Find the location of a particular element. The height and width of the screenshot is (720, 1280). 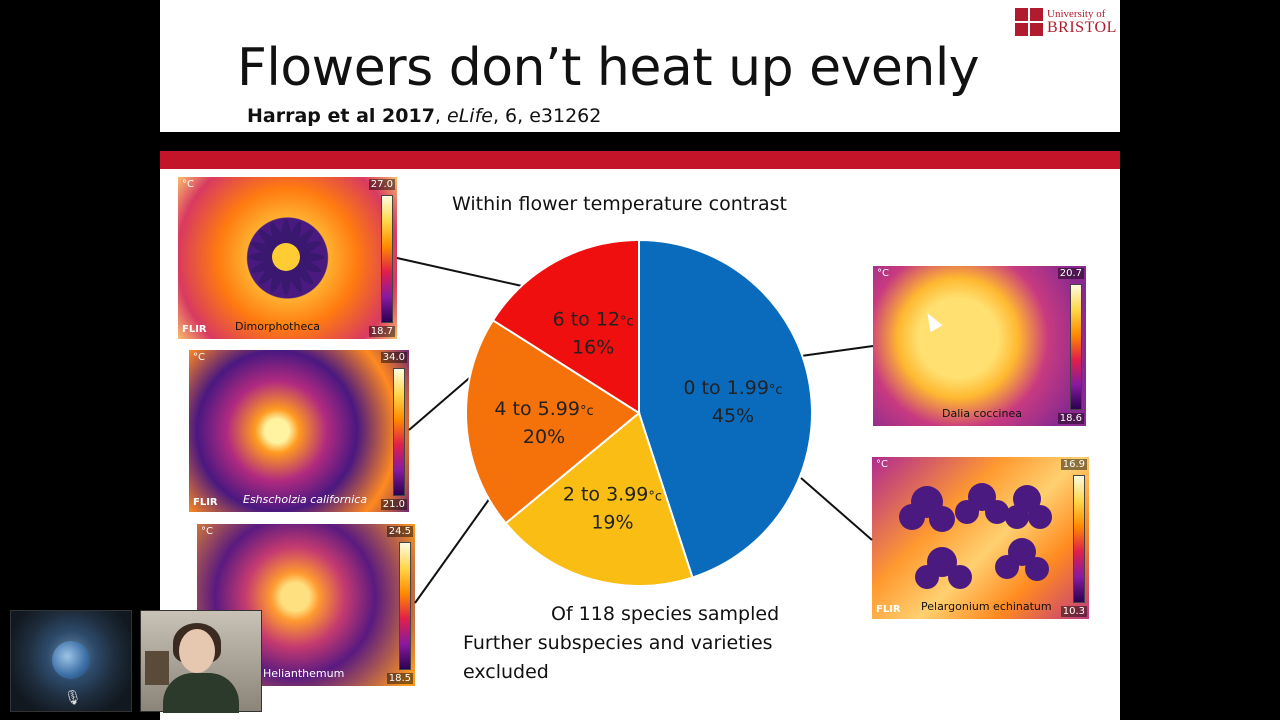

citation-journal: eLife is located at coordinates (470, 116).